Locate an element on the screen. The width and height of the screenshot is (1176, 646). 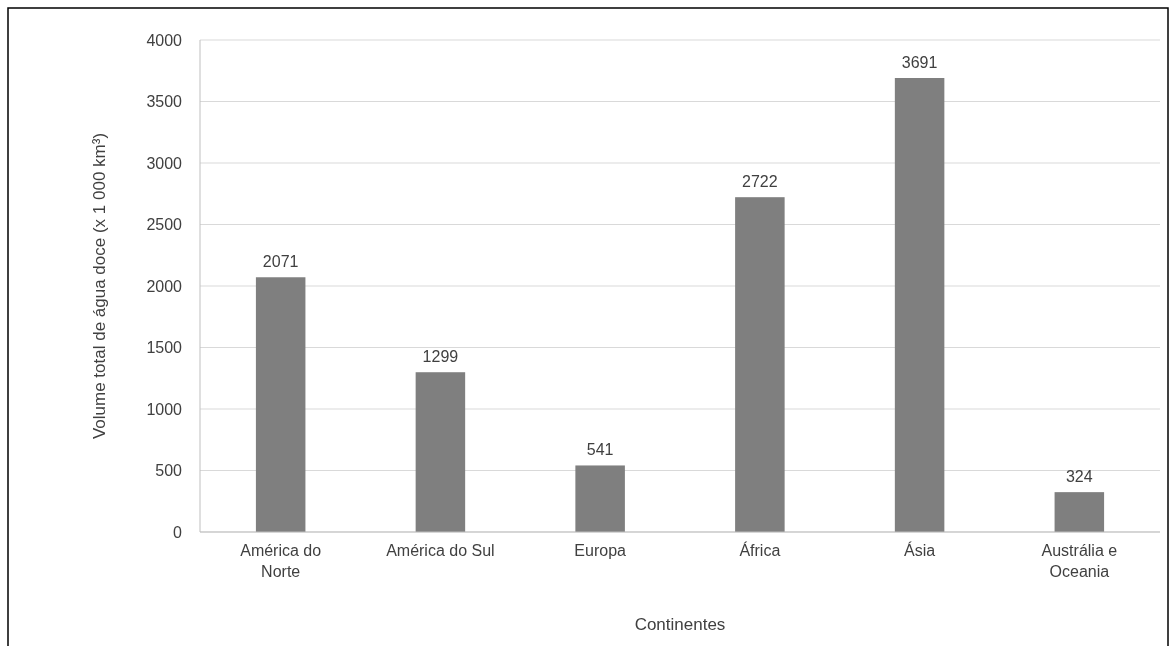
x-tick-label: América do Norte is located at coordinates (281, 561).